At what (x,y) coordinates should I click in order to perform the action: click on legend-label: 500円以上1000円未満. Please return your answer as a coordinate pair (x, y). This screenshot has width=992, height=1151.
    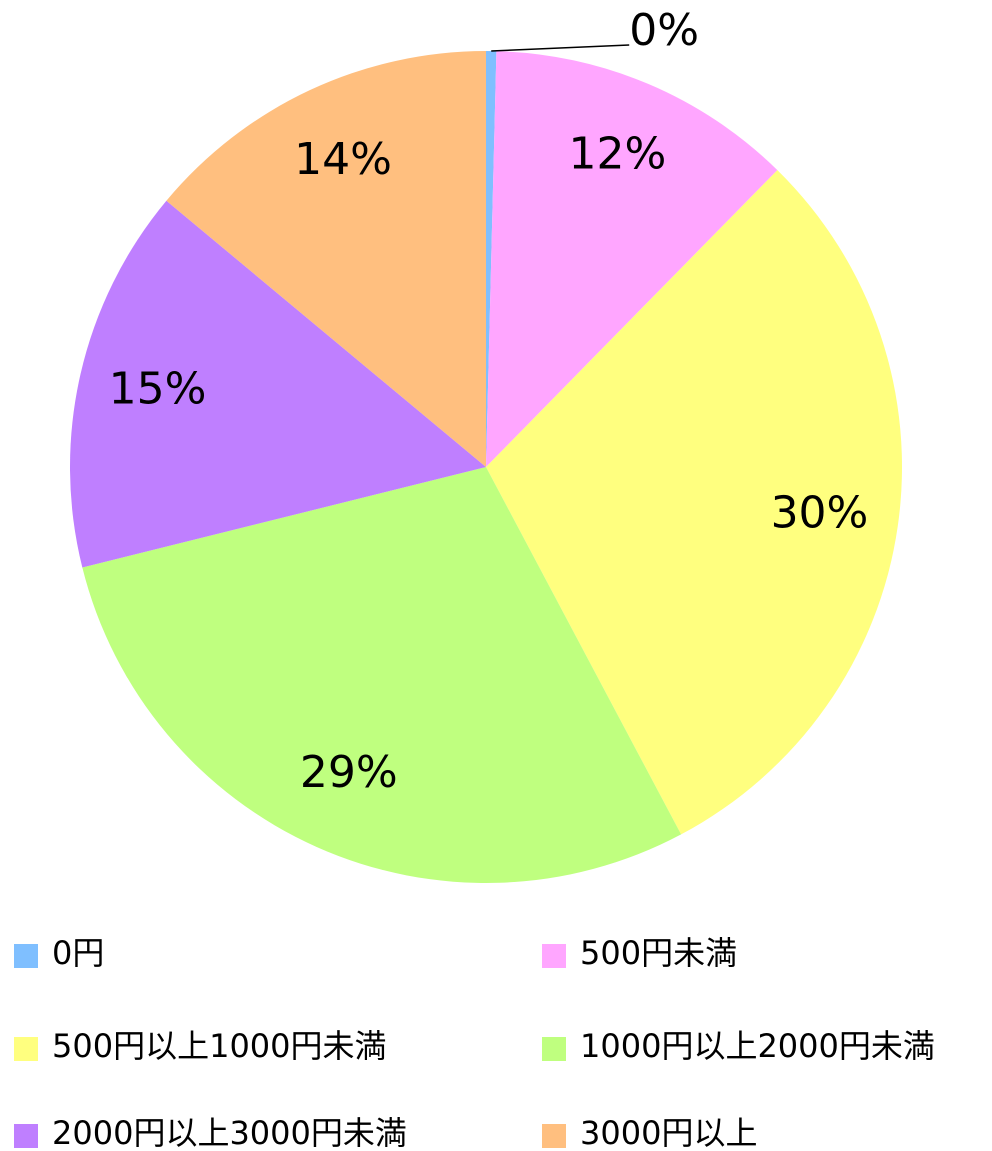
    Looking at the image, I should click on (219, 1046).